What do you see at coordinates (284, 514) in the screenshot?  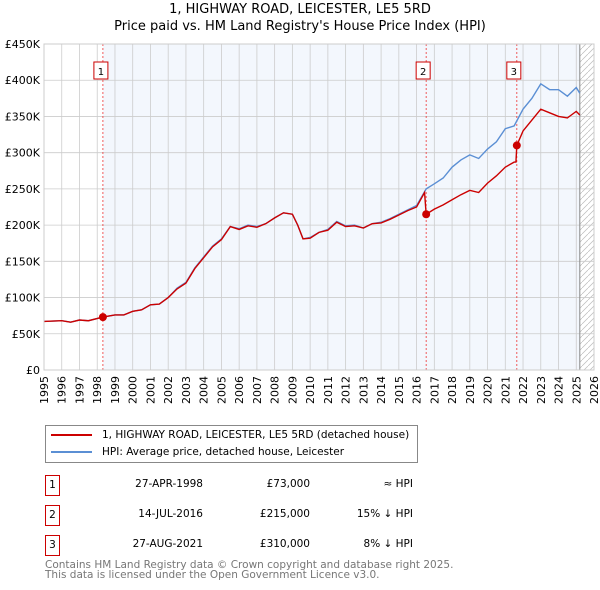 I see `sale-price: £215,000` at bounding box center [284, 514].